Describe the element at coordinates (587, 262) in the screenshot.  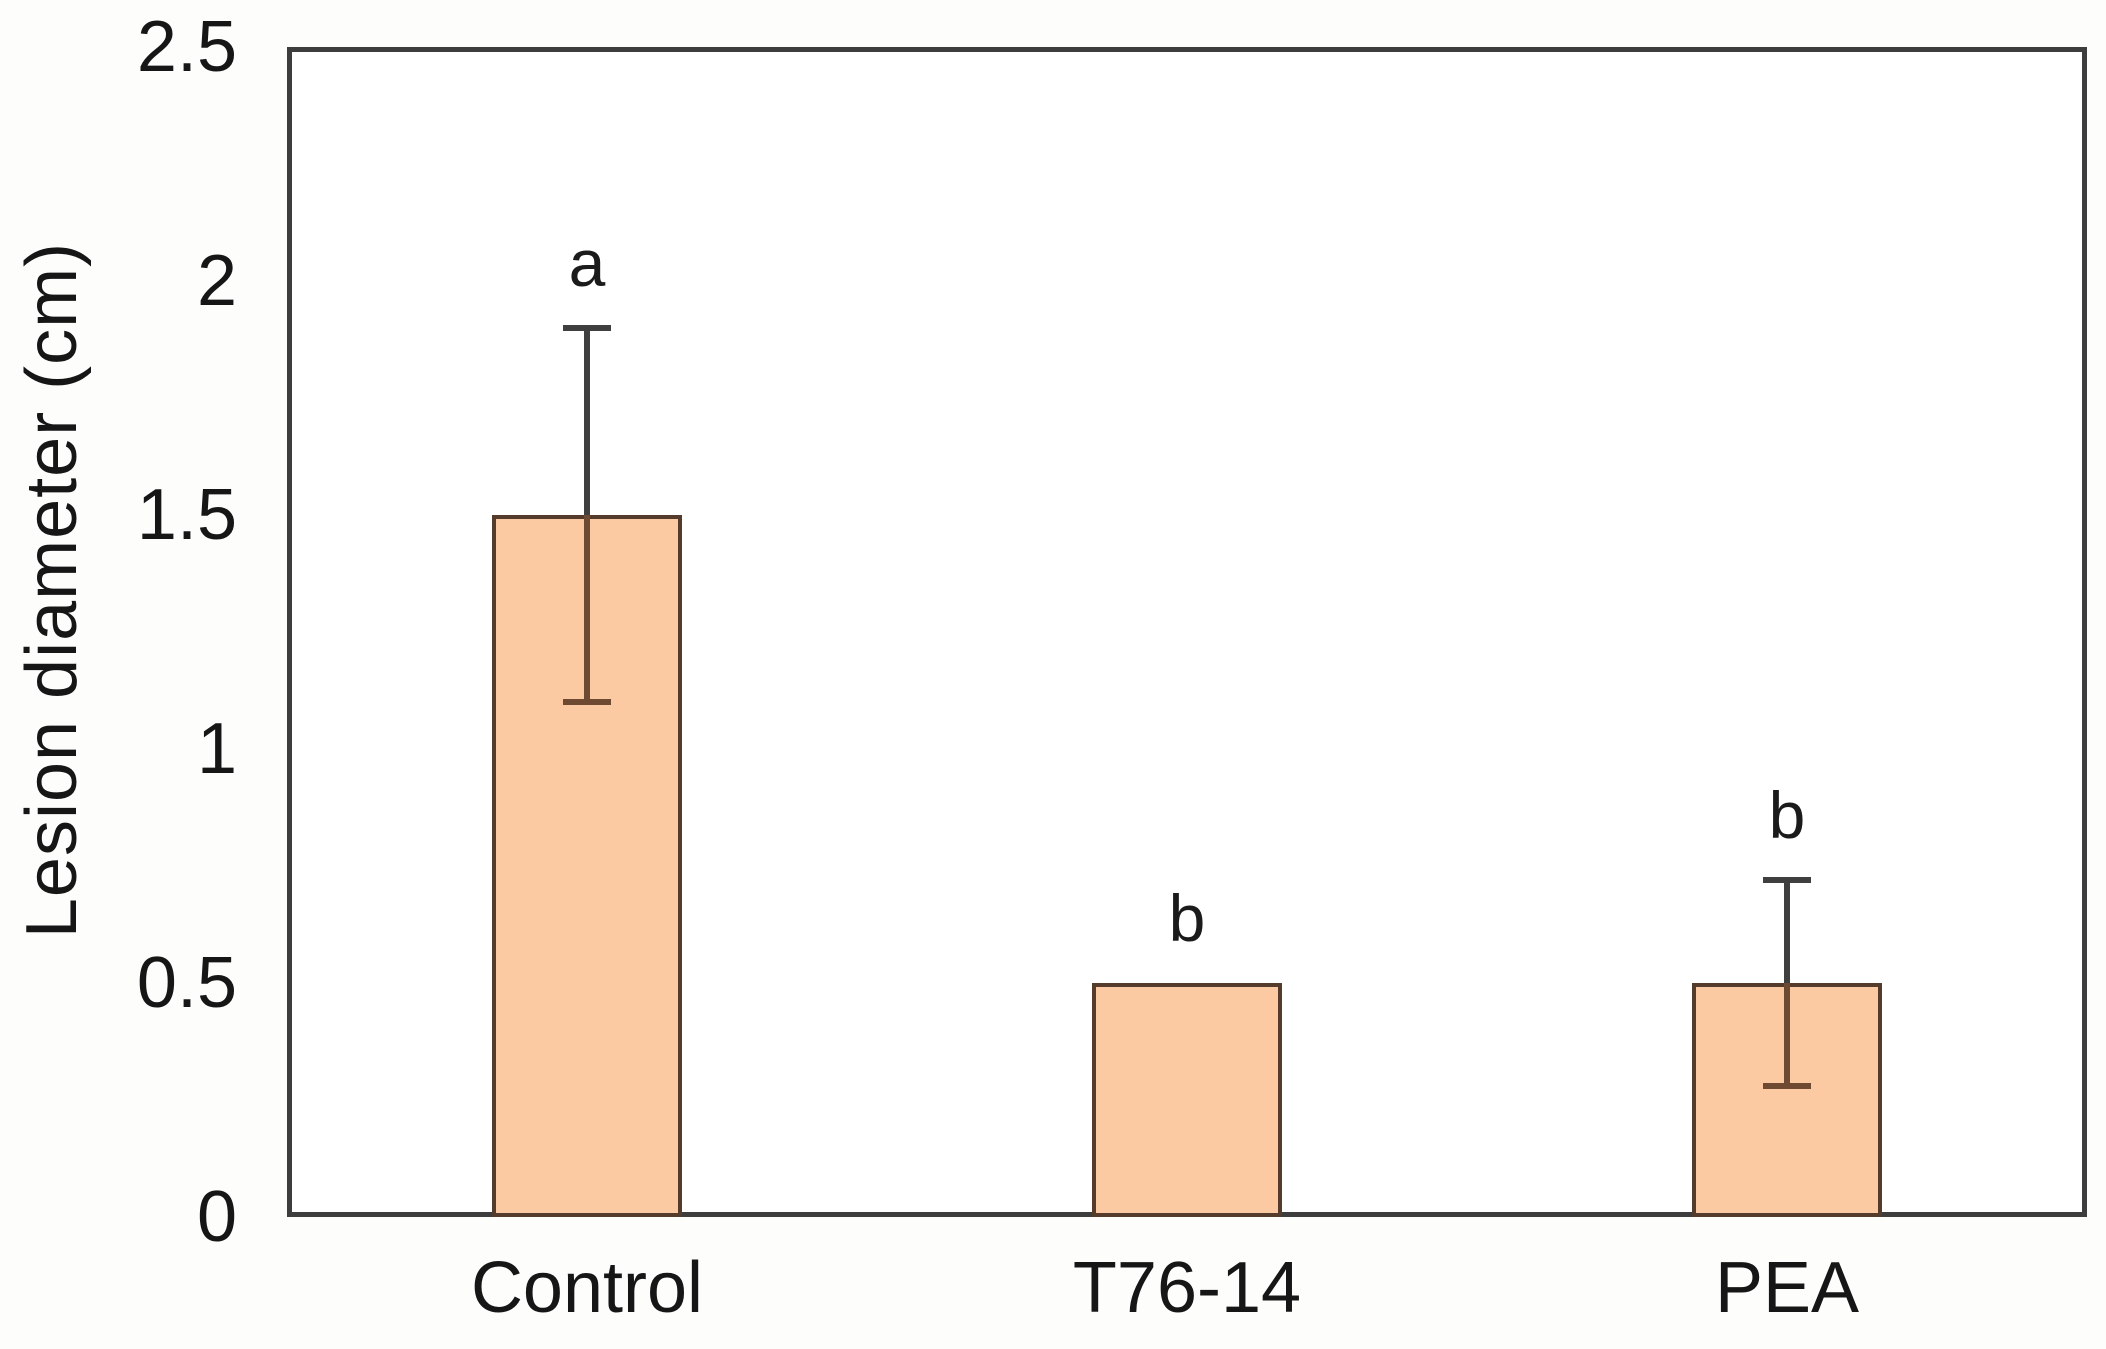
I see `significance-letter-control: a` at that location.